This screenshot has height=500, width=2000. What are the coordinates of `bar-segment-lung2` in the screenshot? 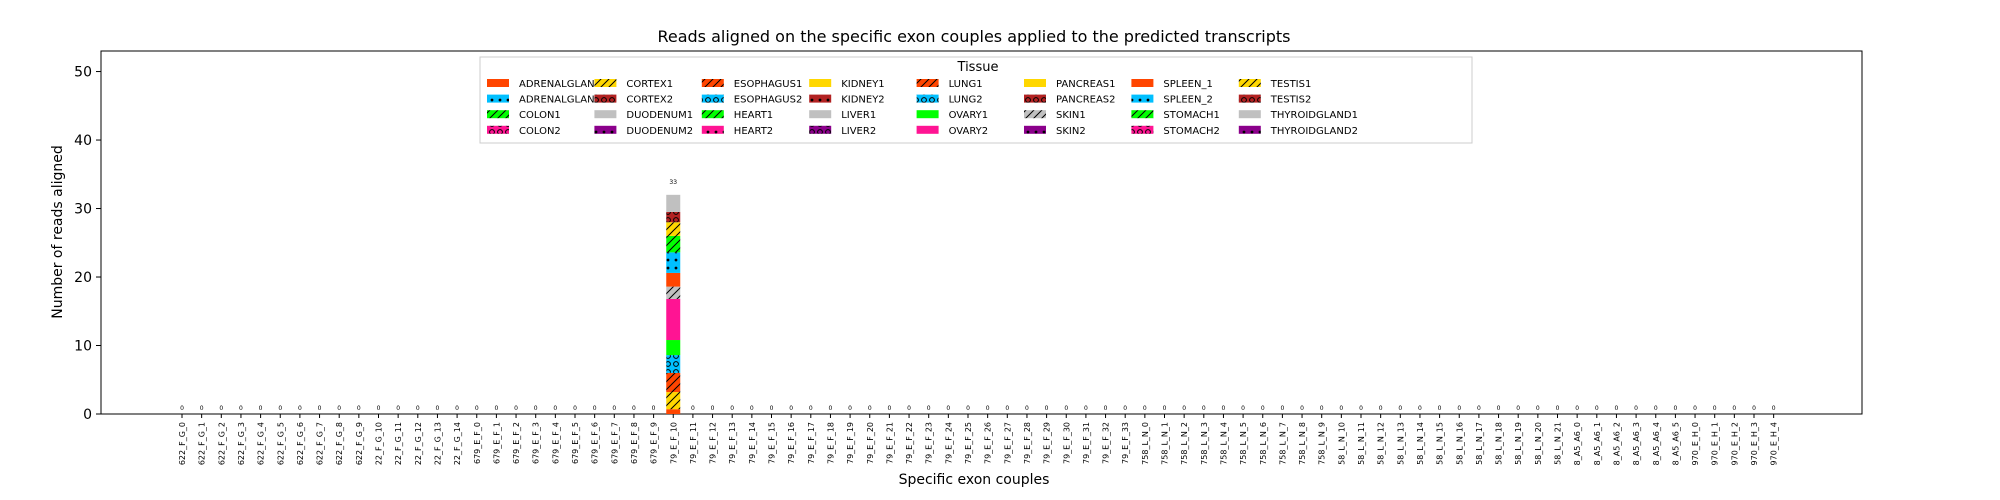 It's located at (673, 364).